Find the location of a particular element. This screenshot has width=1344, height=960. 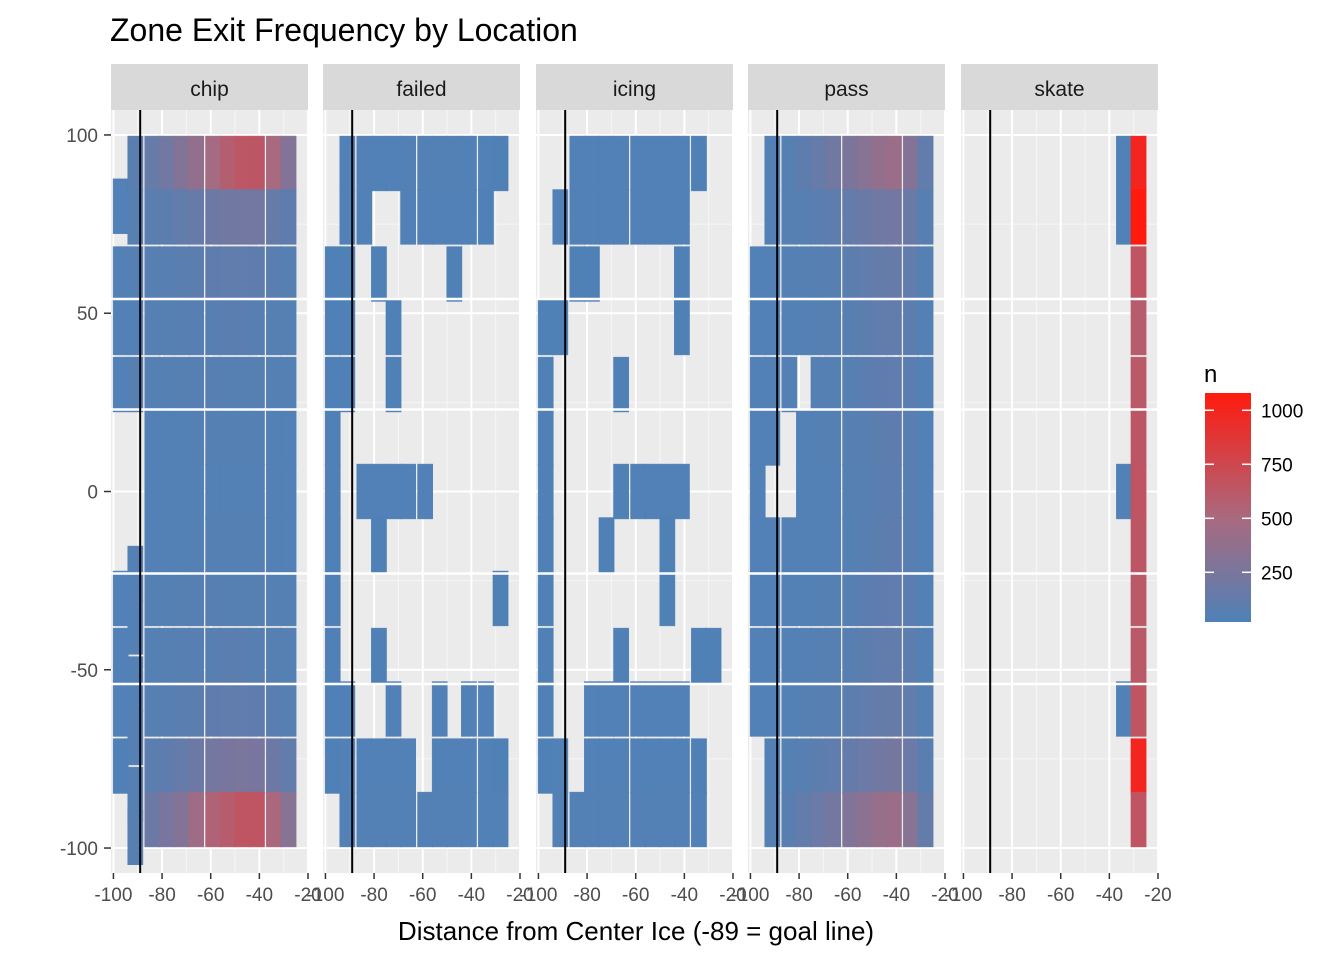

x-tick-label: -80 is located at coordinates (586, 895).